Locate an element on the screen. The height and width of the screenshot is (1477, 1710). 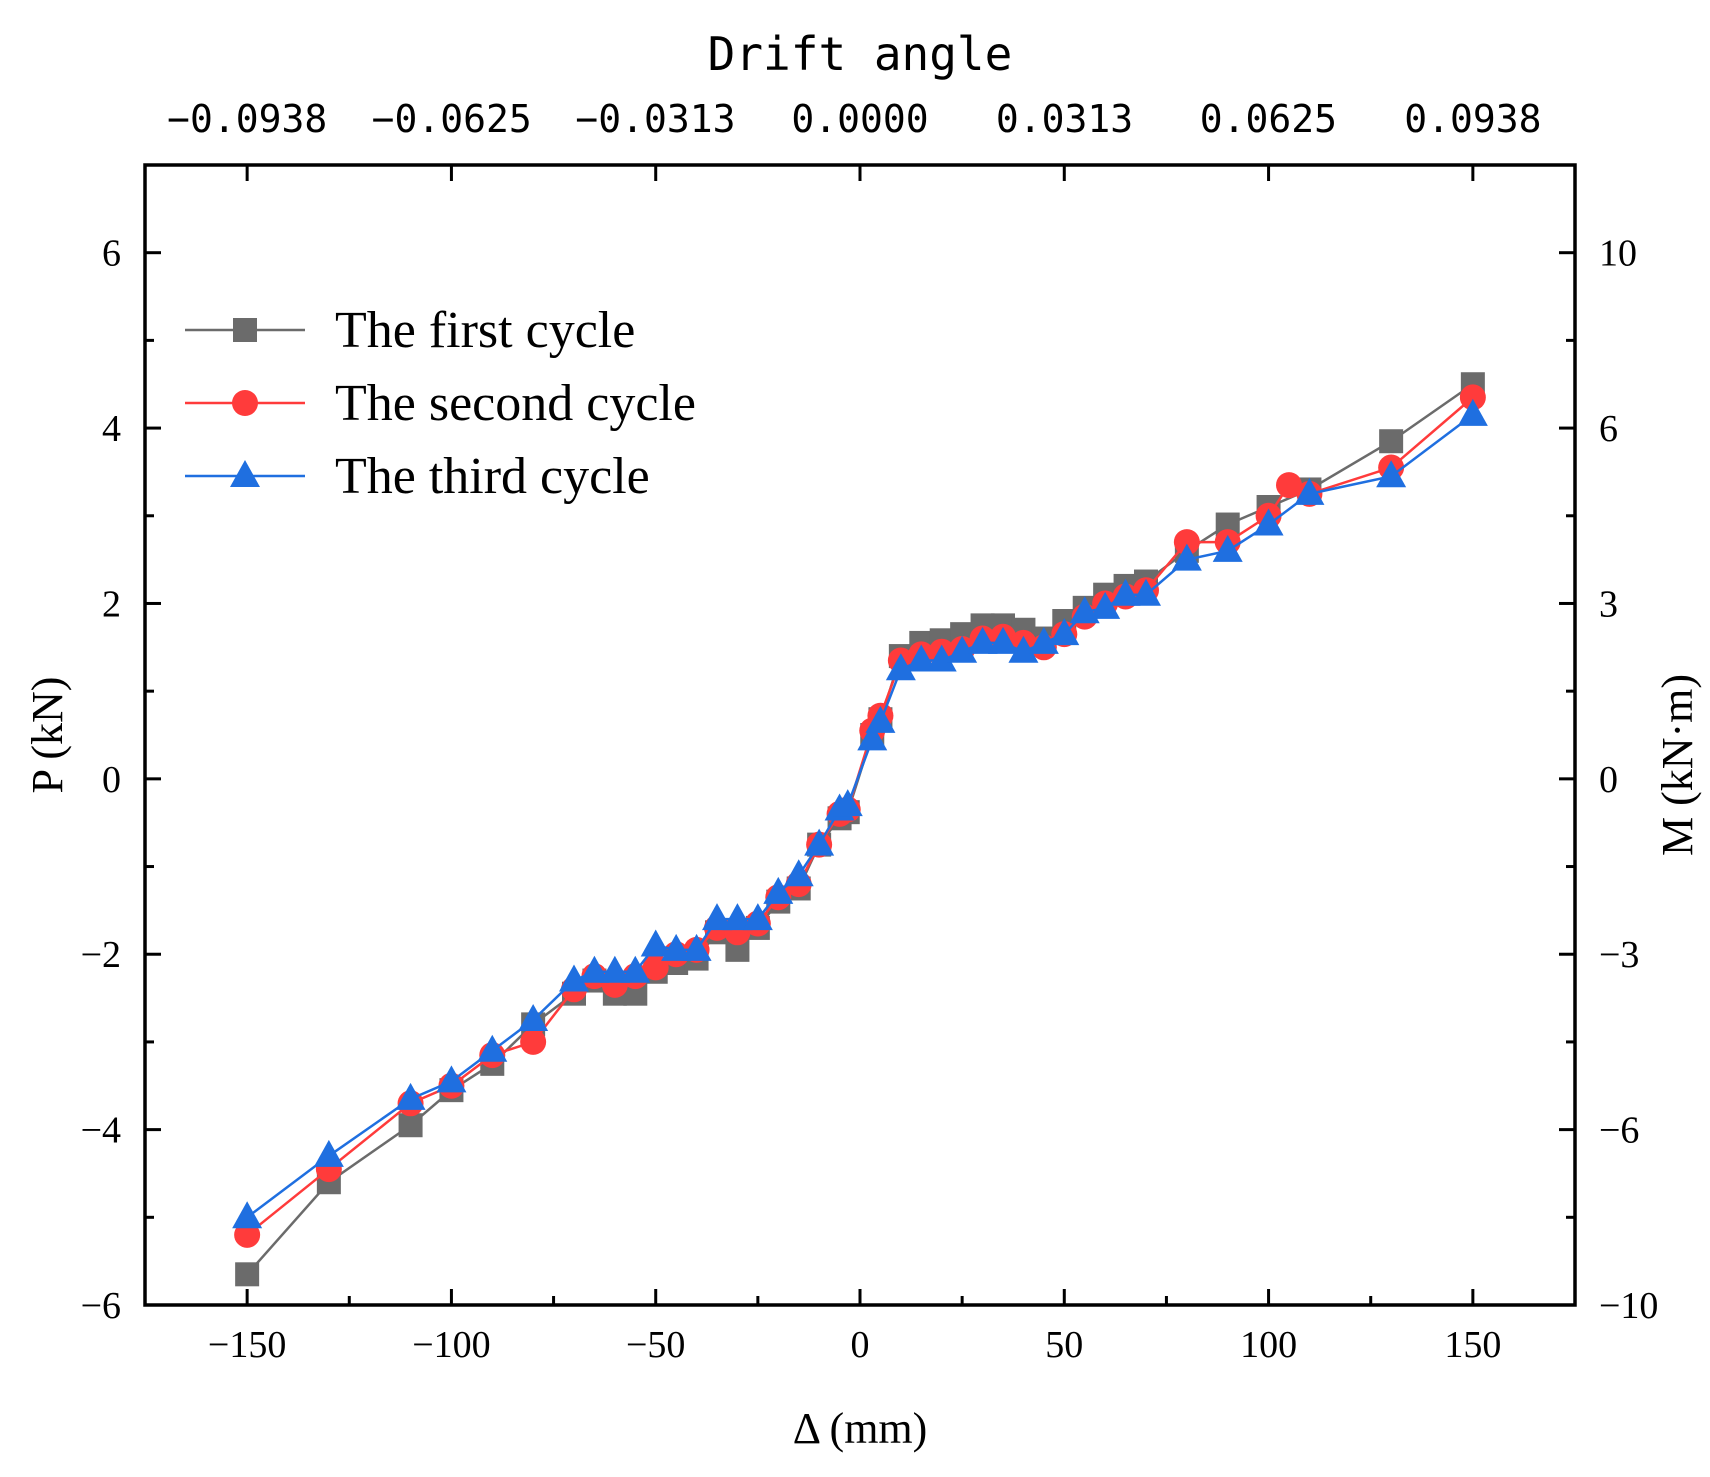
y-tick-label: −6 is located at coordinates (101, 1306).